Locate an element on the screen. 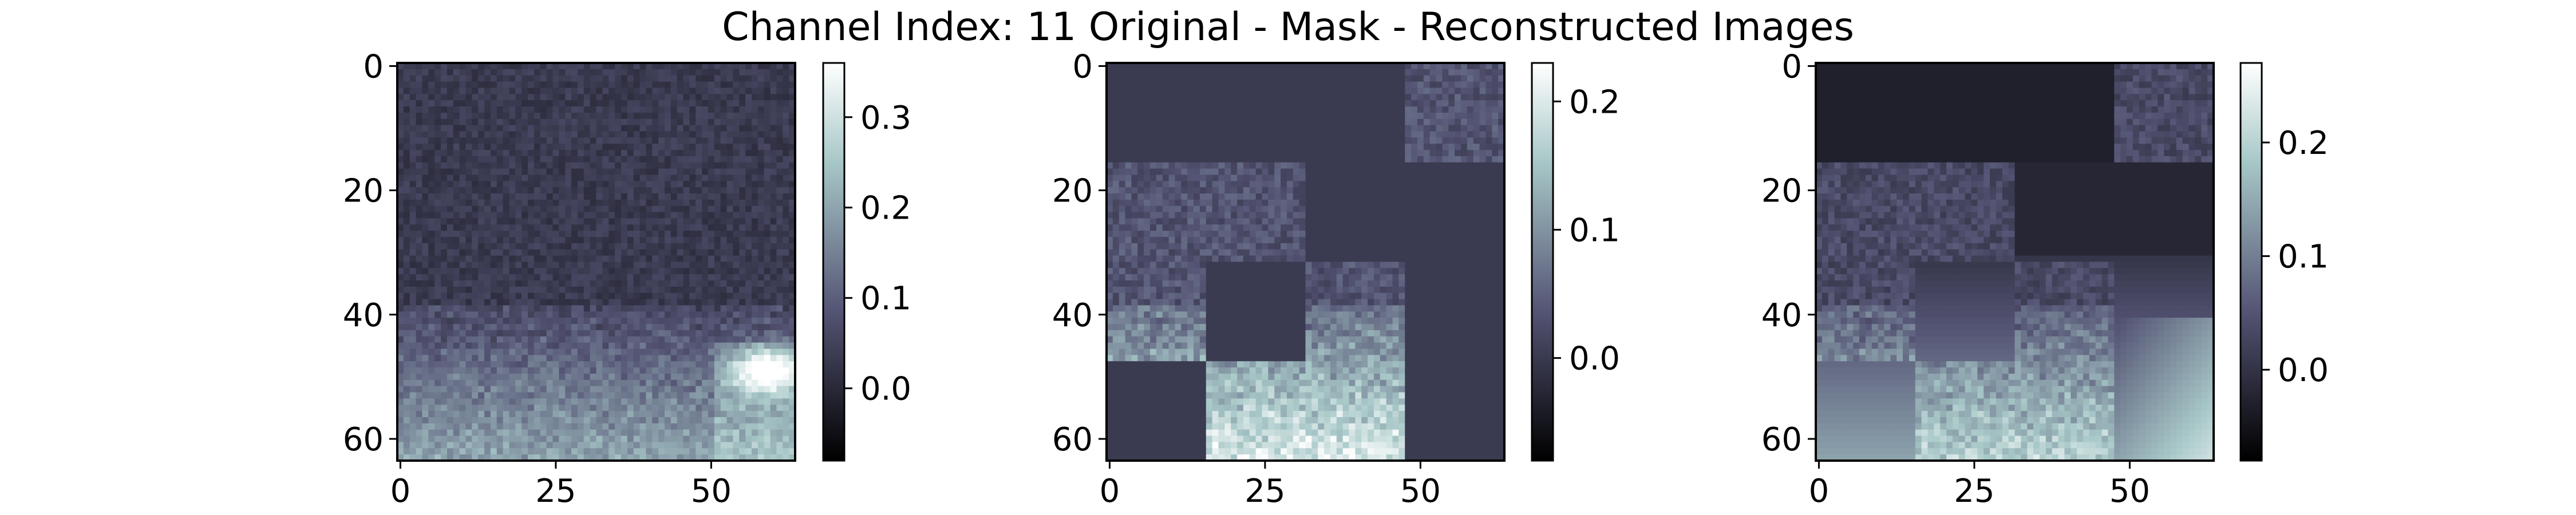 The width and height of the screenshot is (2576, 515). original-x-ticks: 0 25 50 is located at coordinates (561, 485).